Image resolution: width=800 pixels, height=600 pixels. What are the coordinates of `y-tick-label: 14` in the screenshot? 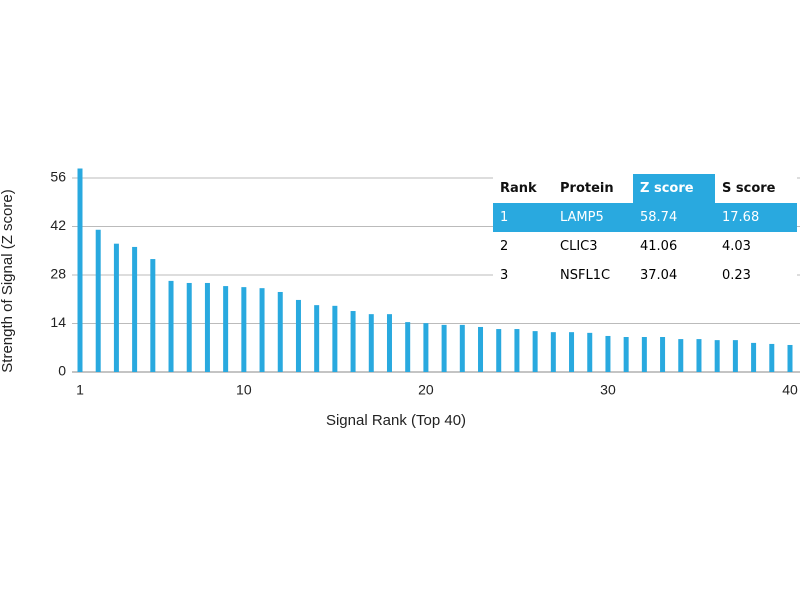 It's located at (58, 322).